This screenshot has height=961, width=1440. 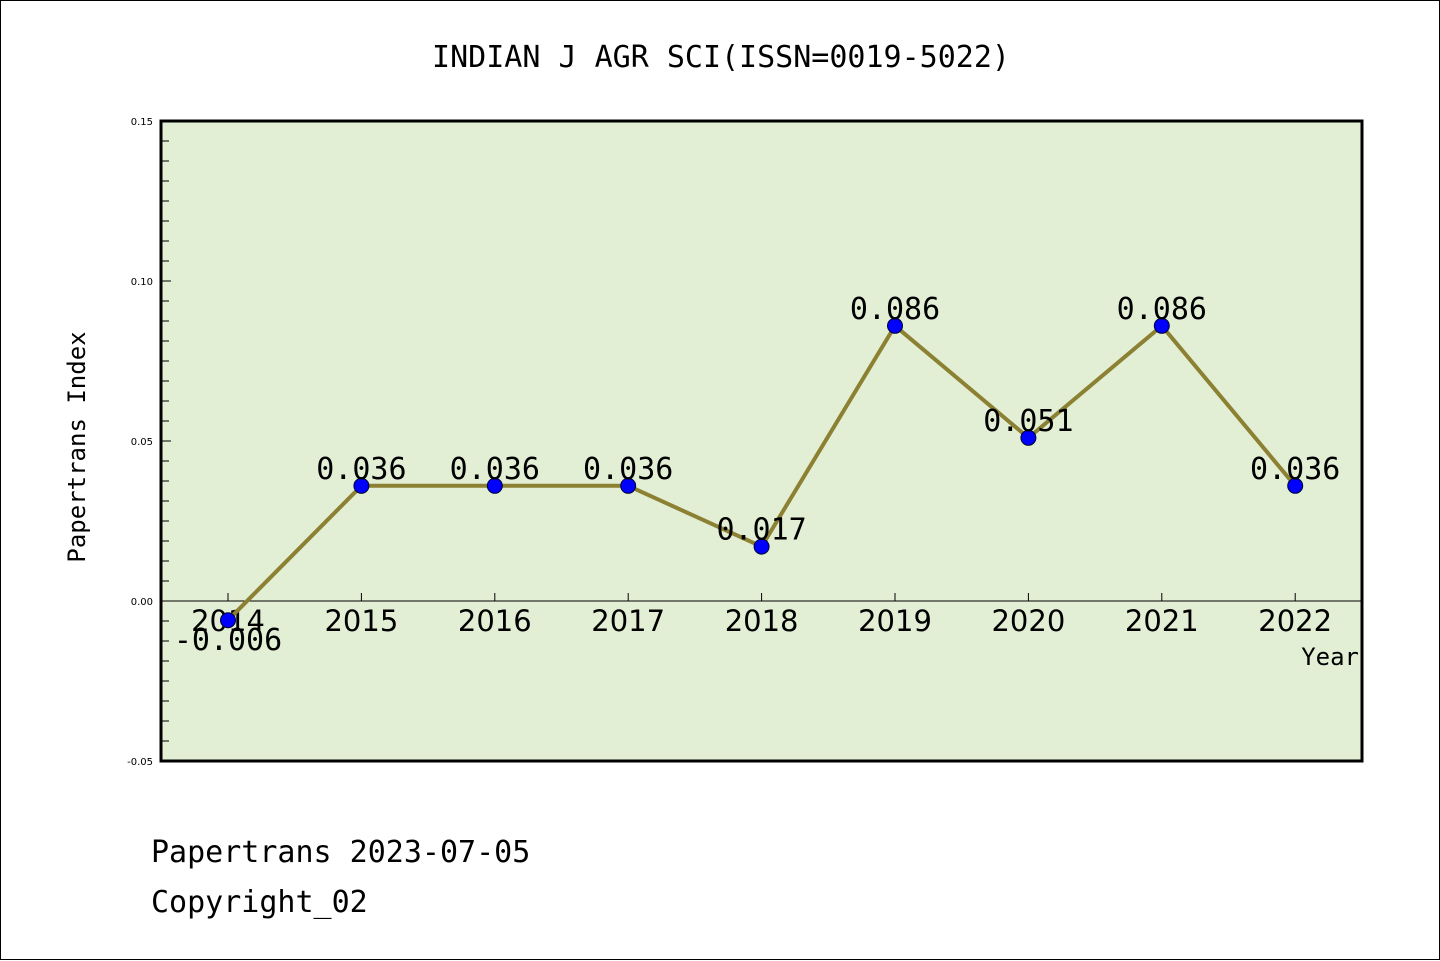 What do you see at coordinates (140, 762) in the screenshot?
I see `y-tick-label: -0.05` at bounding box center [140, 762].